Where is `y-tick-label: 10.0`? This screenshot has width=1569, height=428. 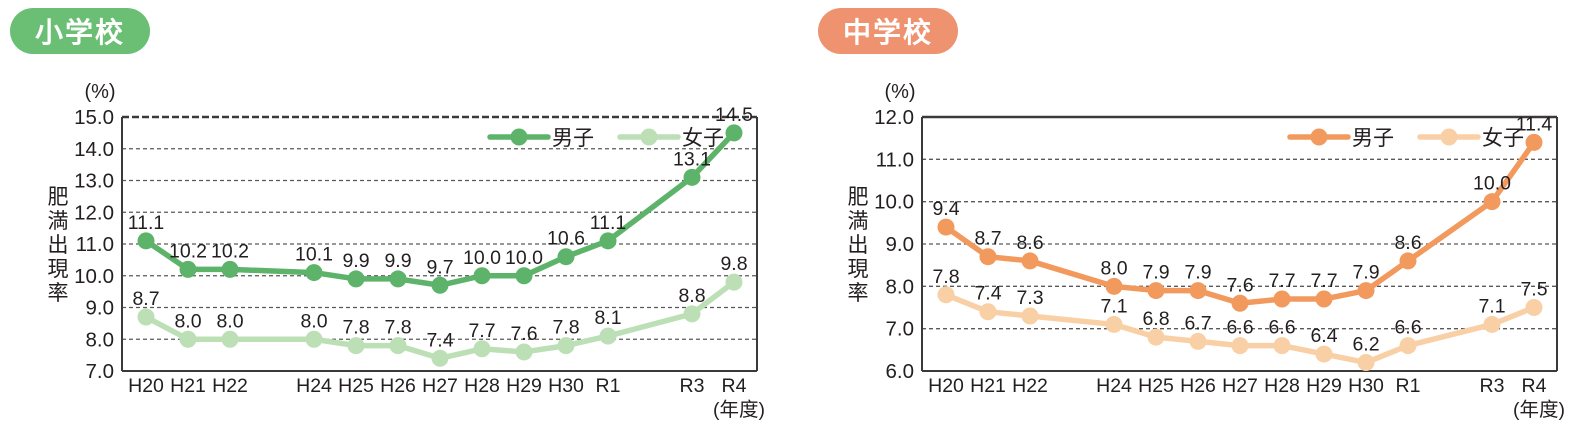
y-tick-label: 10.0 is located at coordinates (894, 202).